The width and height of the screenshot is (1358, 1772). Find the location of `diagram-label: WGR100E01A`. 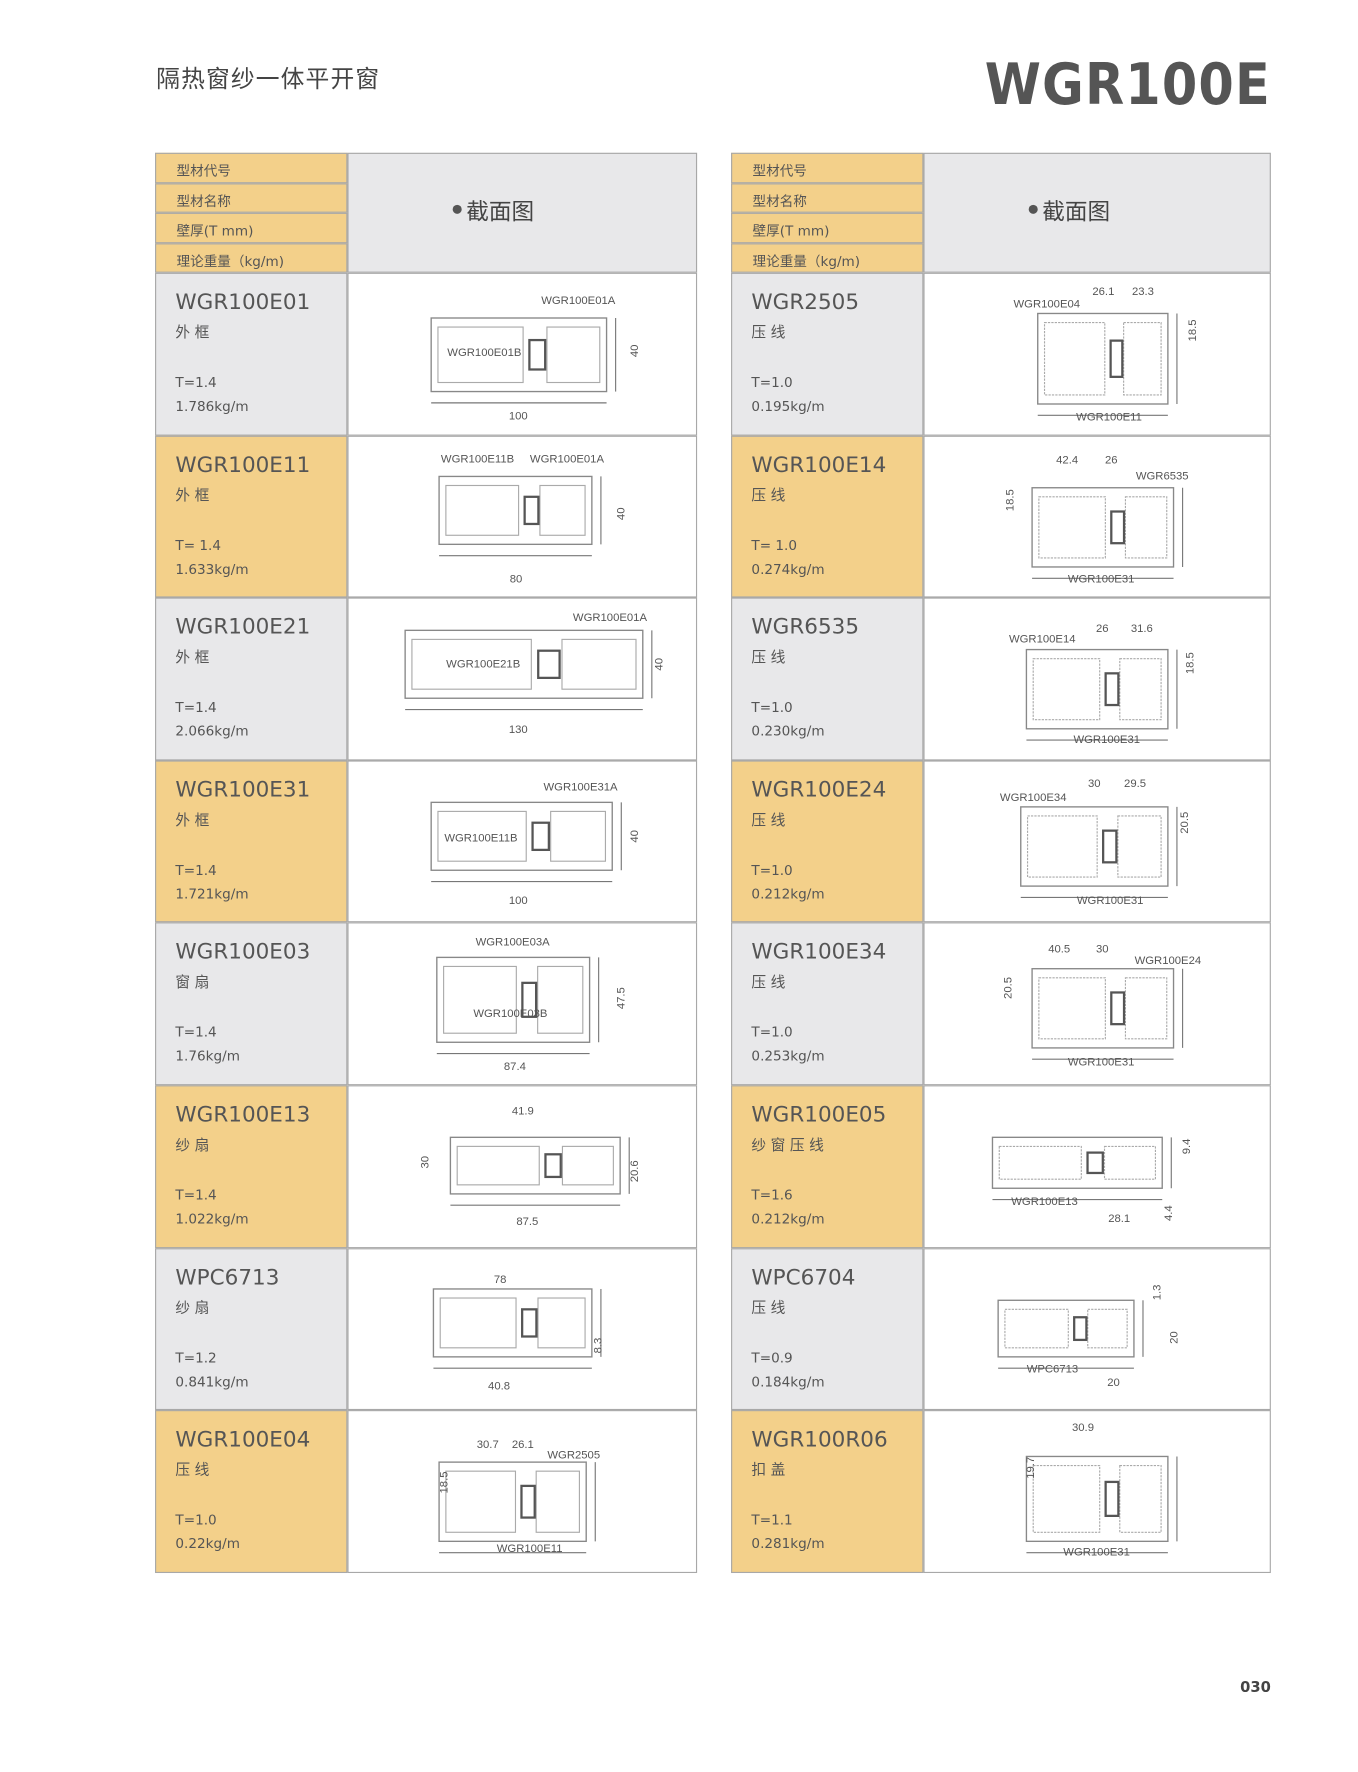

diagram-label: WGR100E01A is located at coordinates (578, 301).